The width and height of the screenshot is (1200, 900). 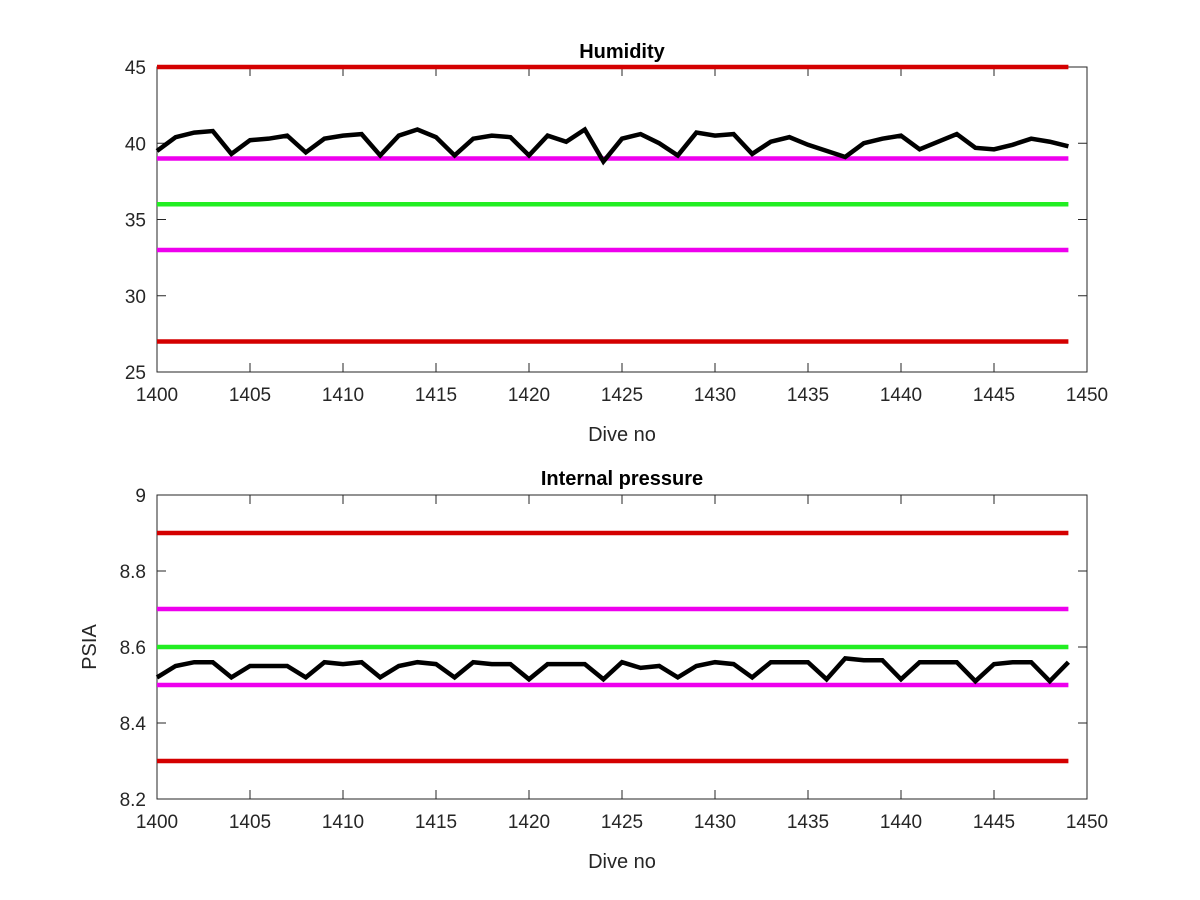 What do you see at coordinates (90, 647) in the screenshot?
I see `y-axis-label: PSIA` at bounding box center [90, 647].